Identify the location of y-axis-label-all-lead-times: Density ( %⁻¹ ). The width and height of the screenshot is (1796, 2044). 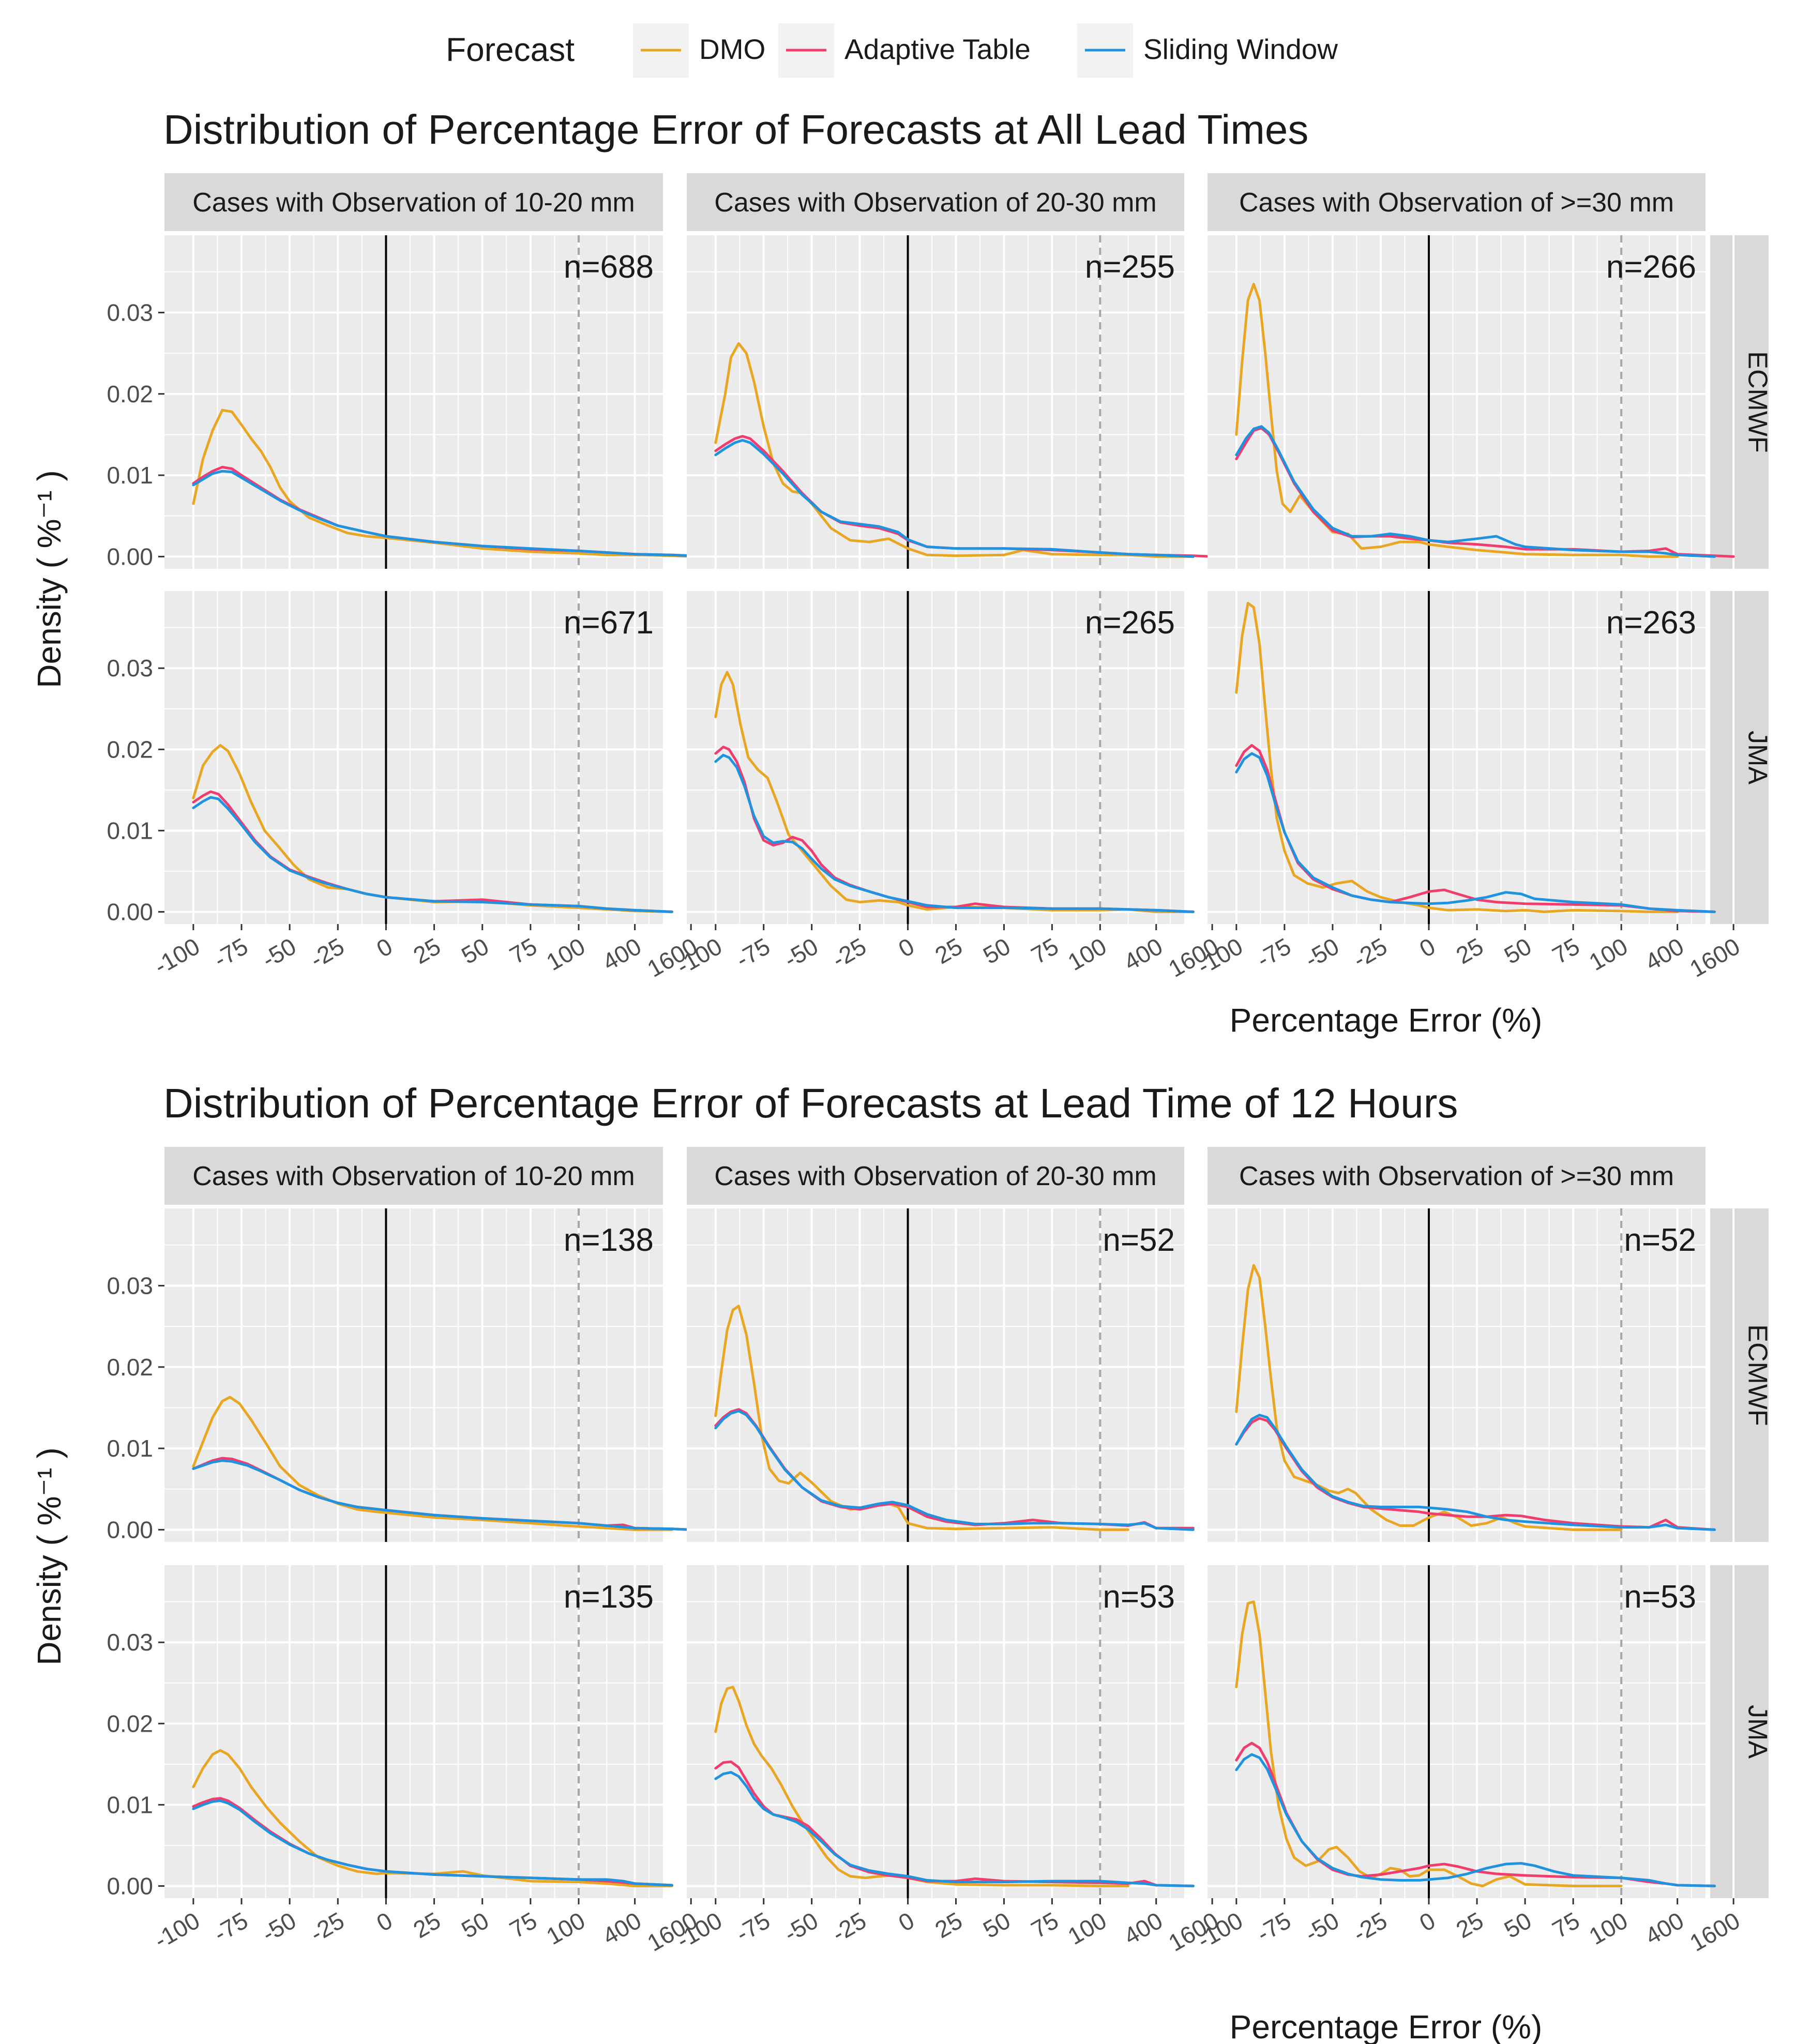
(50, 579).